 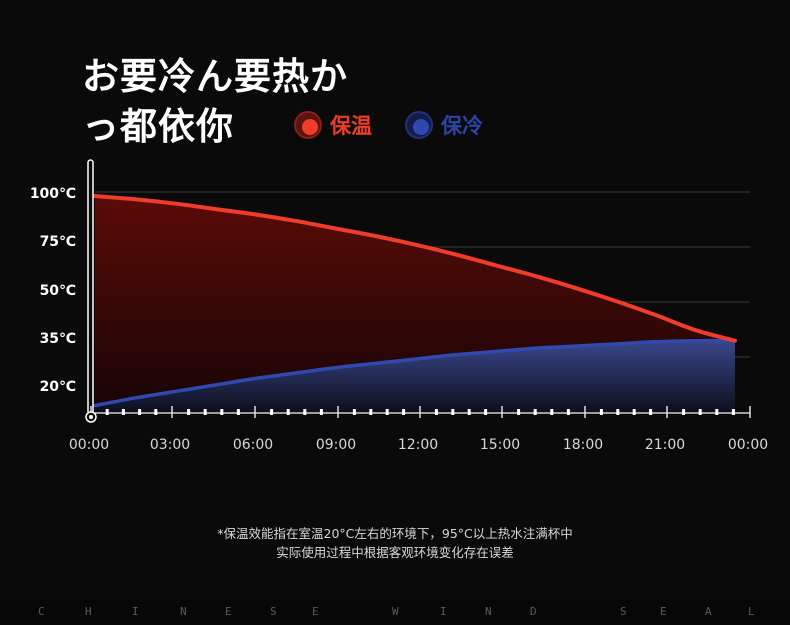 What do you see at coordinates (90, 287) in the screenshot?
I see `y-axis-bar` at bounding box center [90, 287].